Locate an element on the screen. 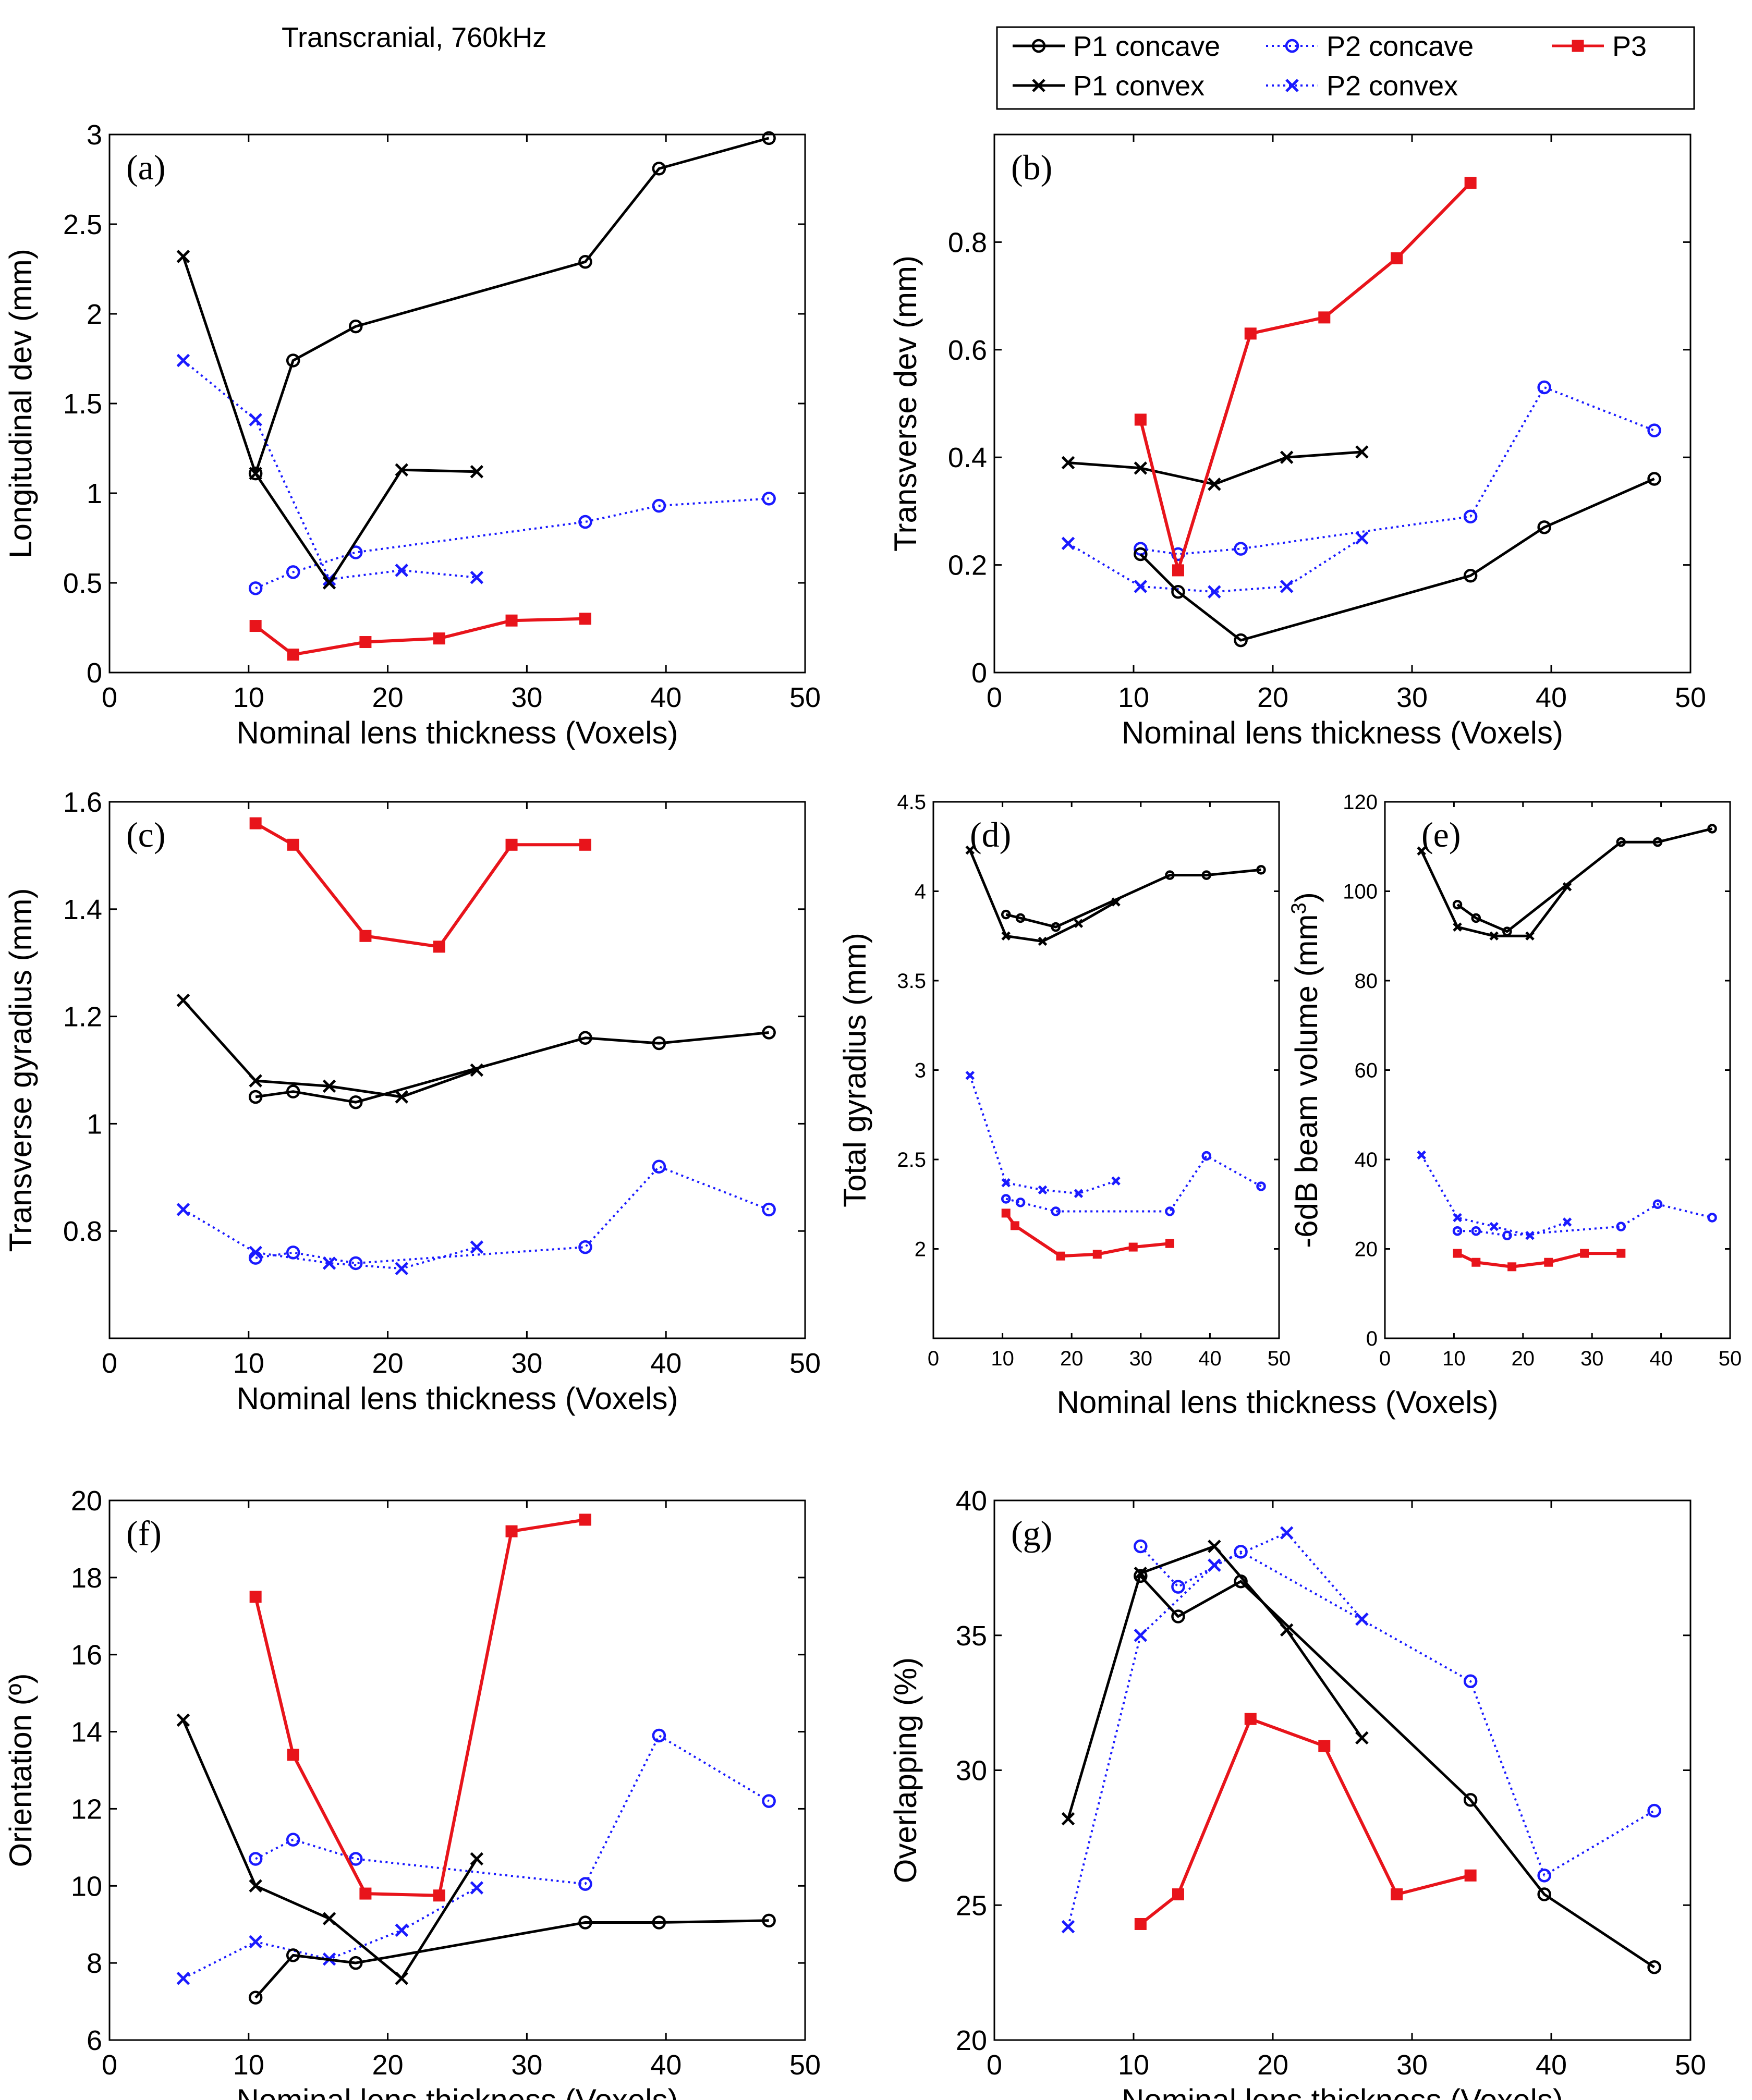  x-tick-label-b: 50 is located at coordinates (1690, 698).